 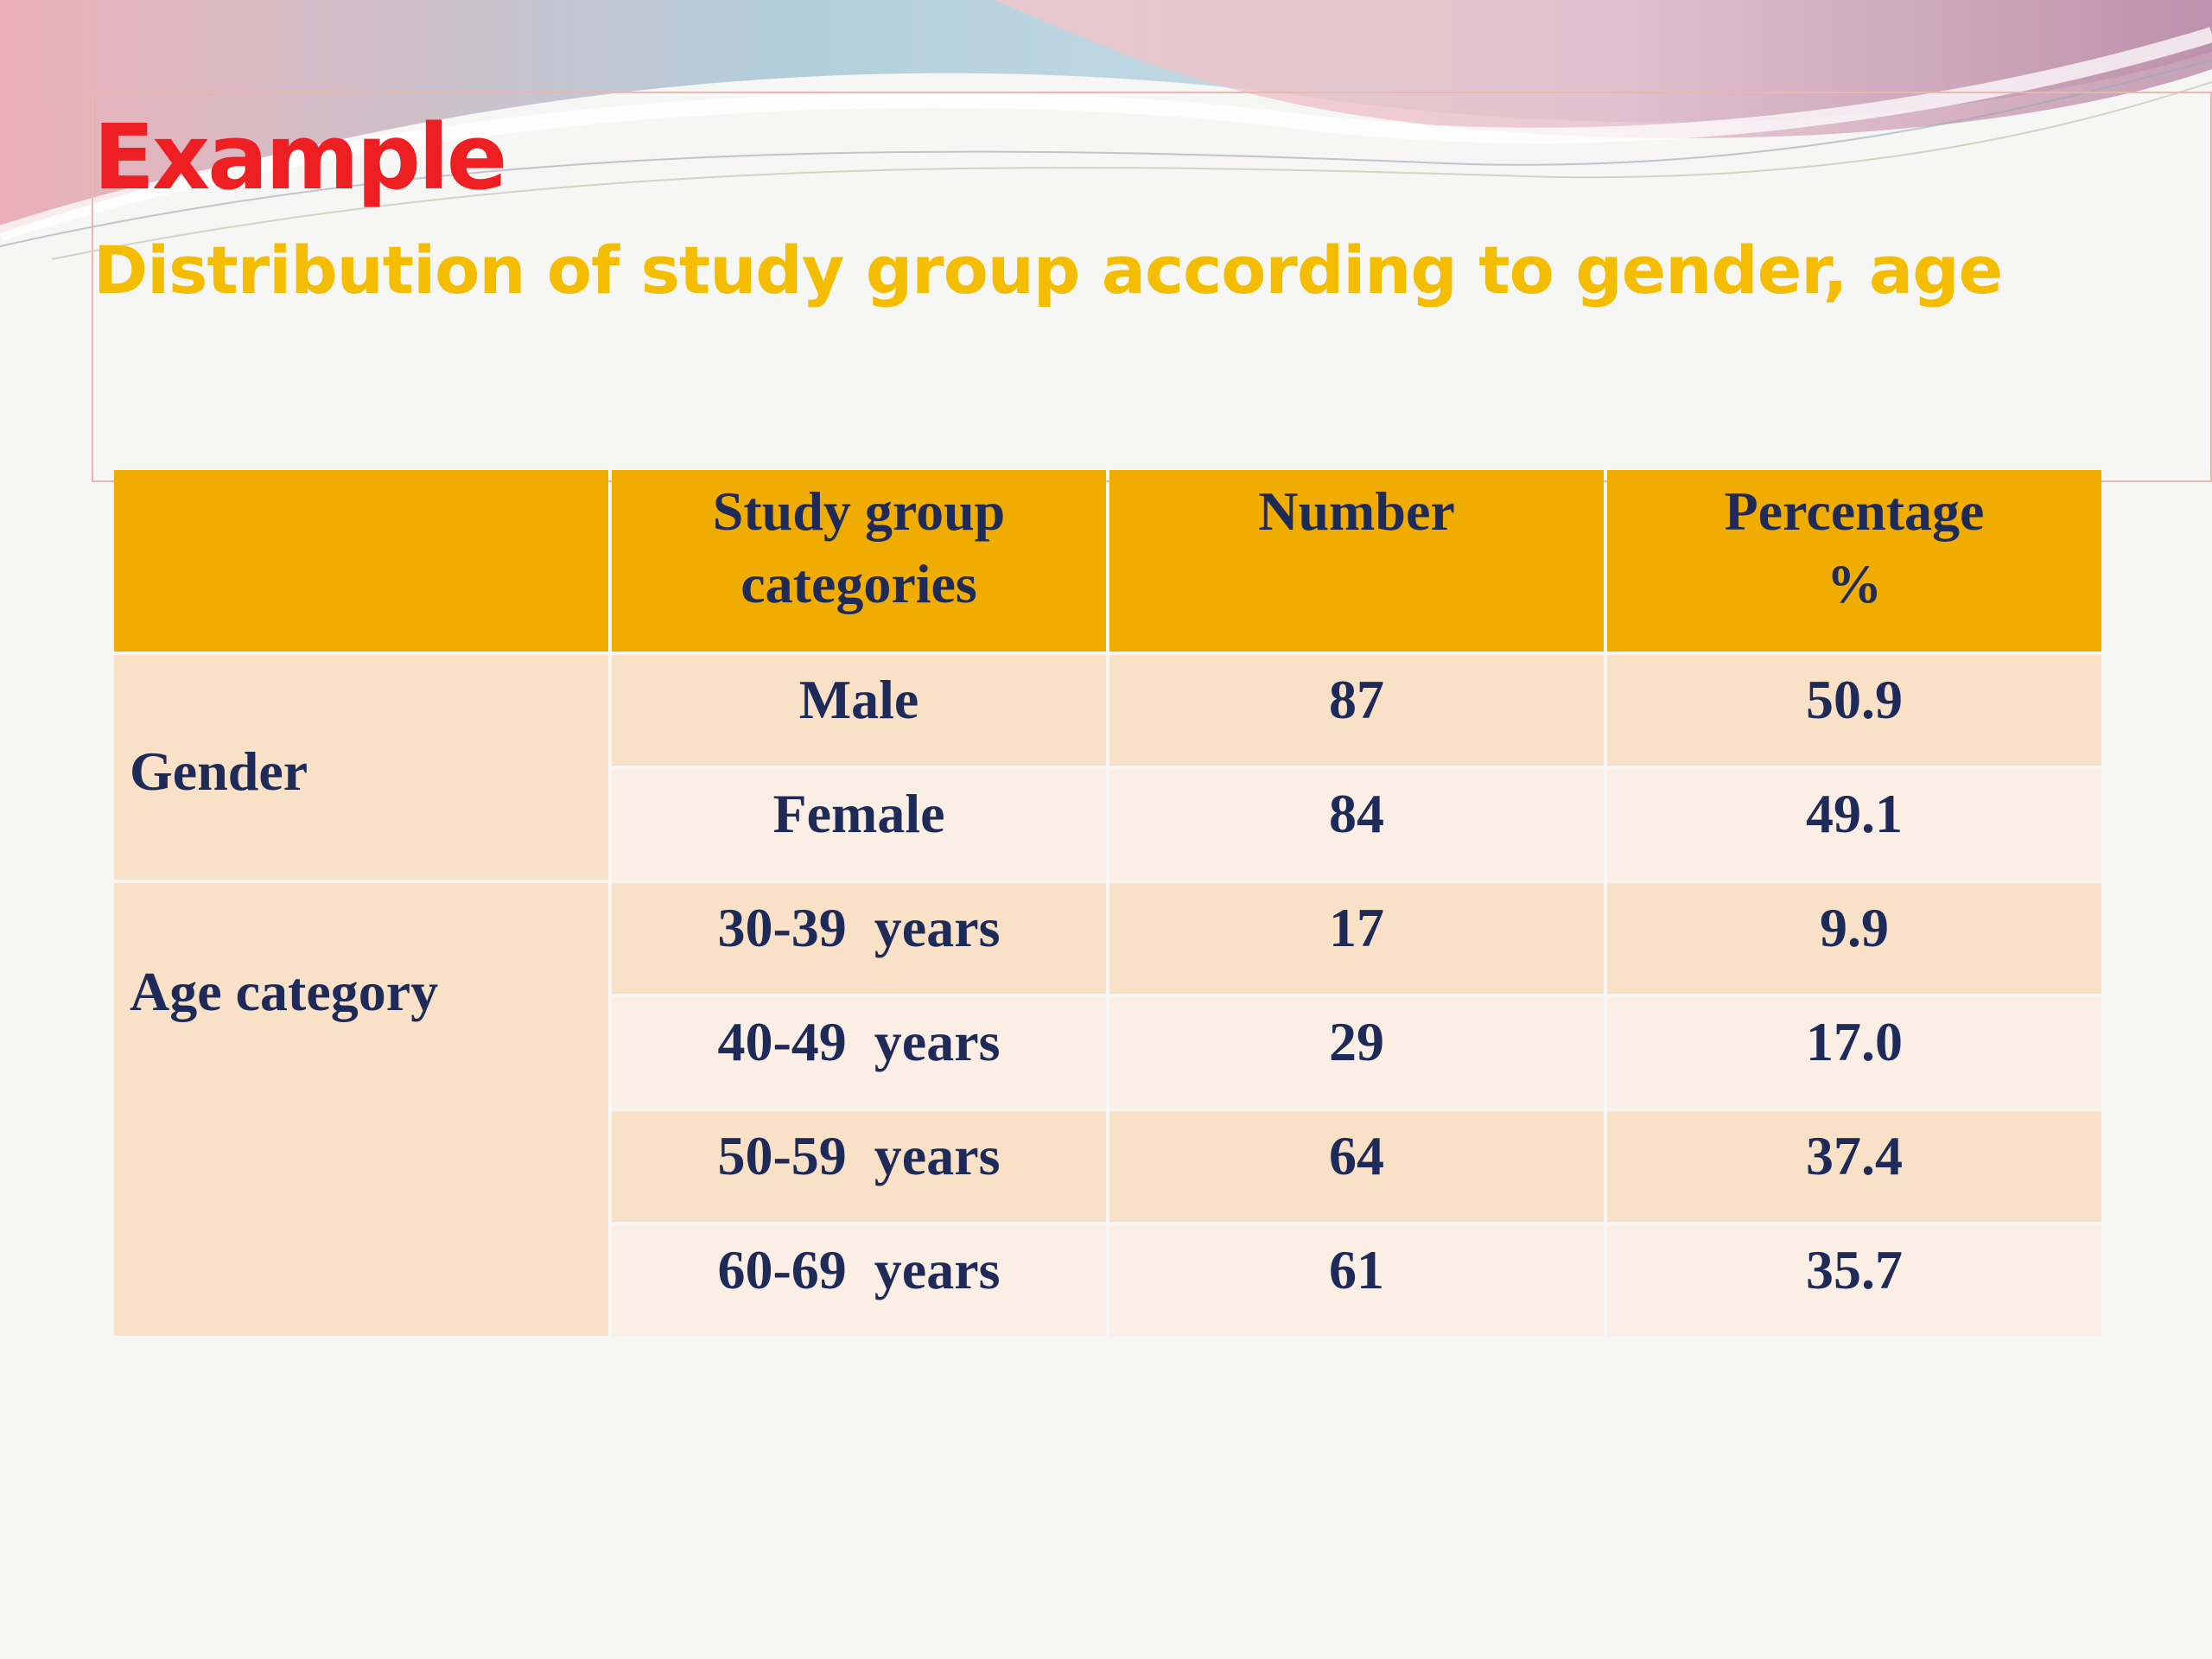 I want to click on header-line: %, so click(x=1854, y=583).